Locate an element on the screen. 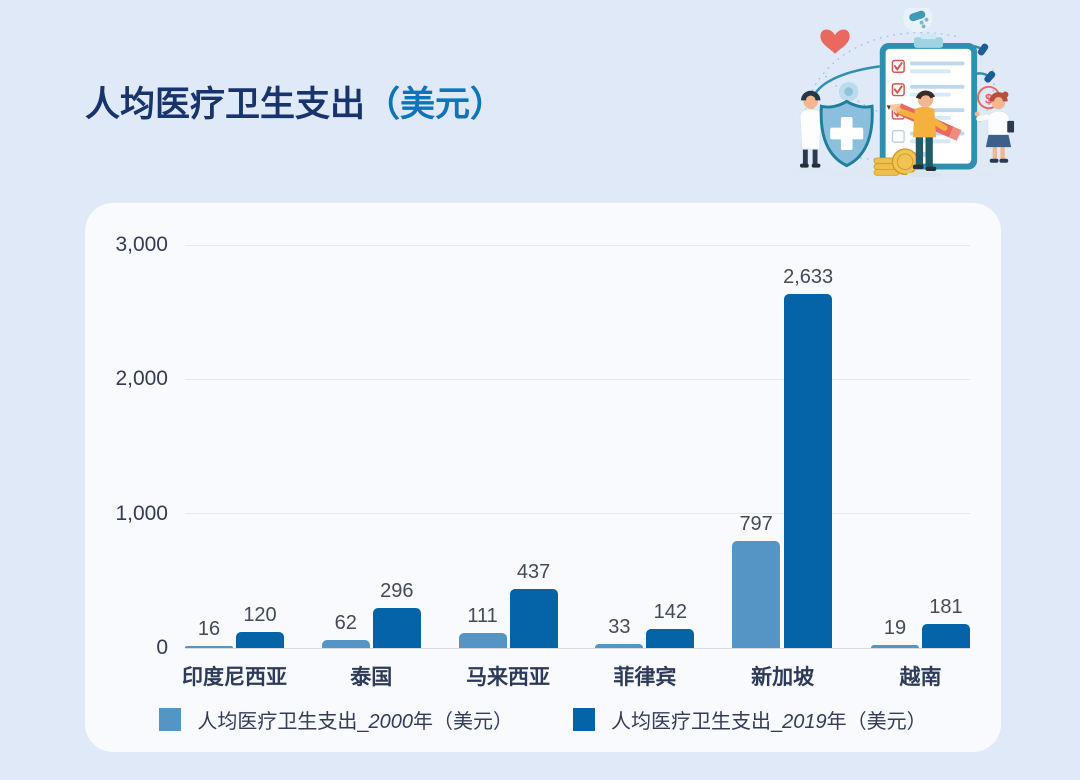 The image size is (1080, 780). bar-group: 19 181 越南 is located at coordinates (920, 642).